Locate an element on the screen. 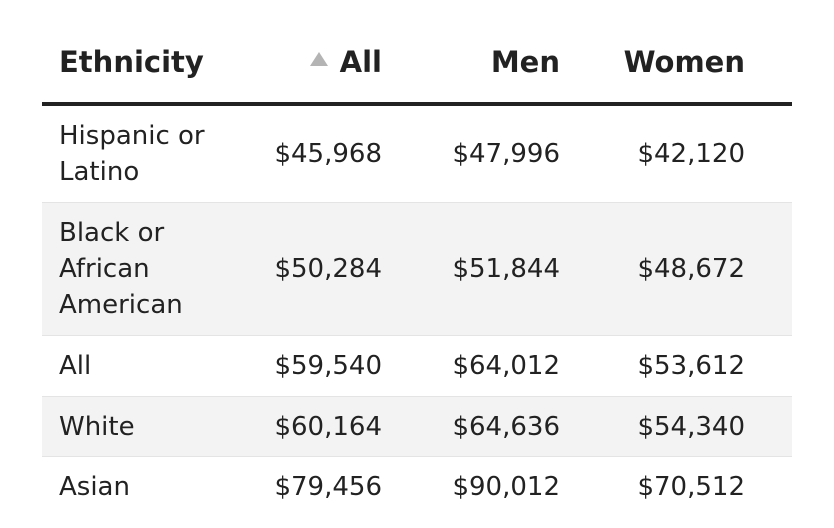  cell-ethnicity: All is located at coordinates (136, 366).